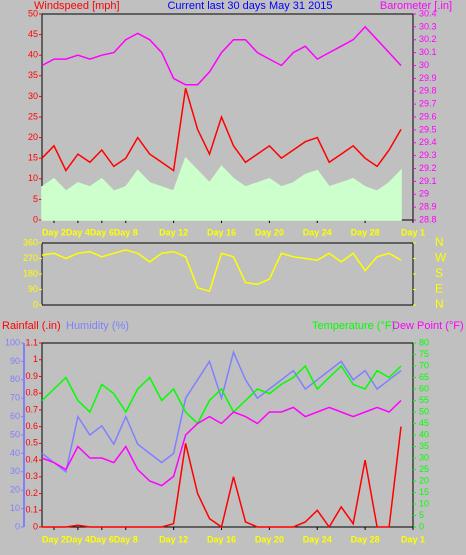 The height and width of the screenshot is (555, 466). I want to click on y2-tick-label: 0, so click(421, 526).